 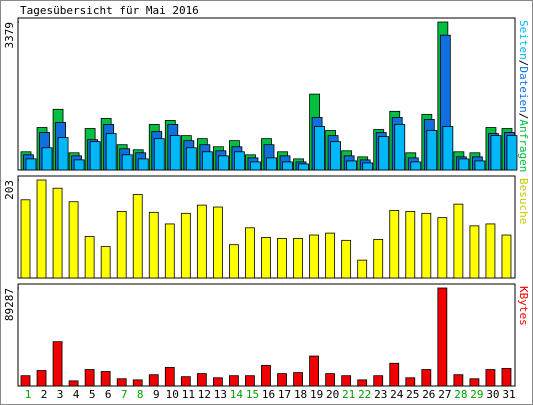 I want to click on legend: Besuche, so click(x=523, y=201).